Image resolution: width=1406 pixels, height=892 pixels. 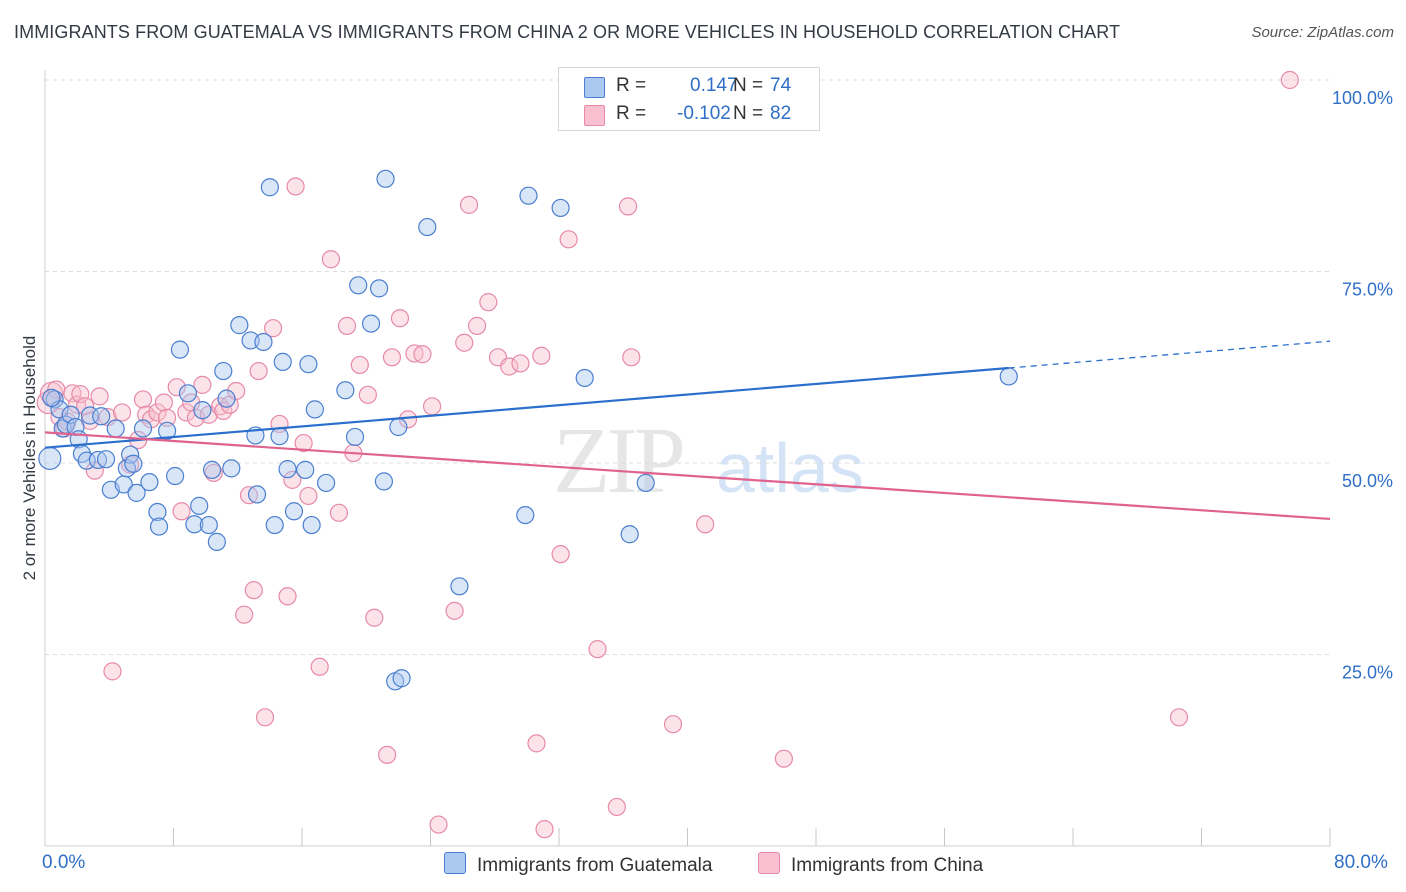 What do you see at coordinates (64, 862) in the screenshot?
I see `x-tick-label-min: 0.0%` at bounding box center [64, 862].